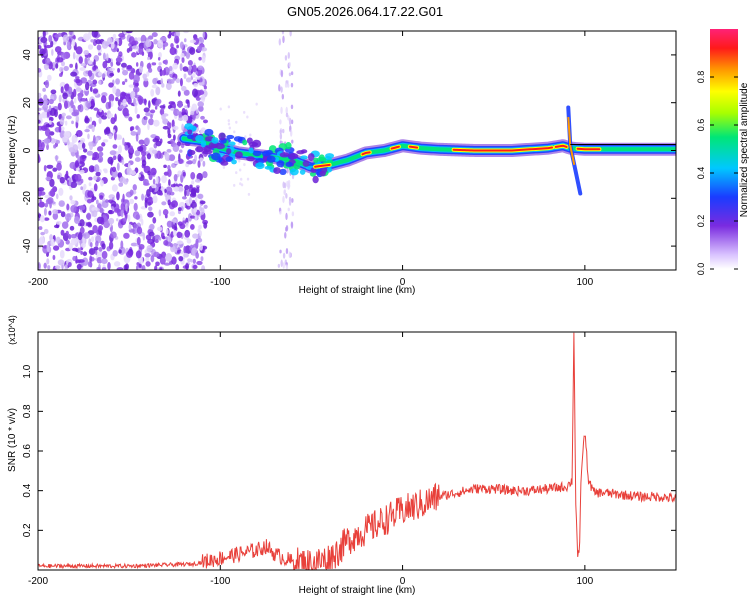 This screenshot has height=600, width=750. I want to click on figure-title: GN05.2026.064.17.22.G01, so click(365, 11).